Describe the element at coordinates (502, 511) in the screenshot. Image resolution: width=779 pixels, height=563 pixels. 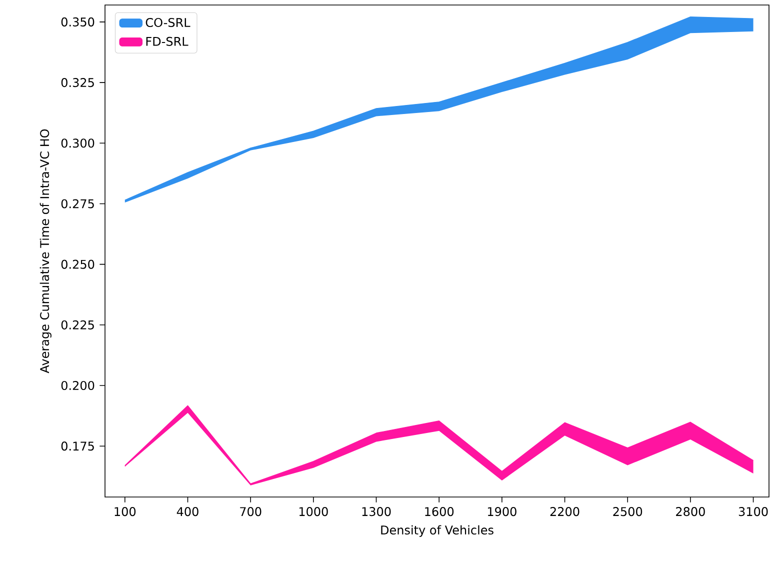
I see `x-tick-label: 1900` at that location.